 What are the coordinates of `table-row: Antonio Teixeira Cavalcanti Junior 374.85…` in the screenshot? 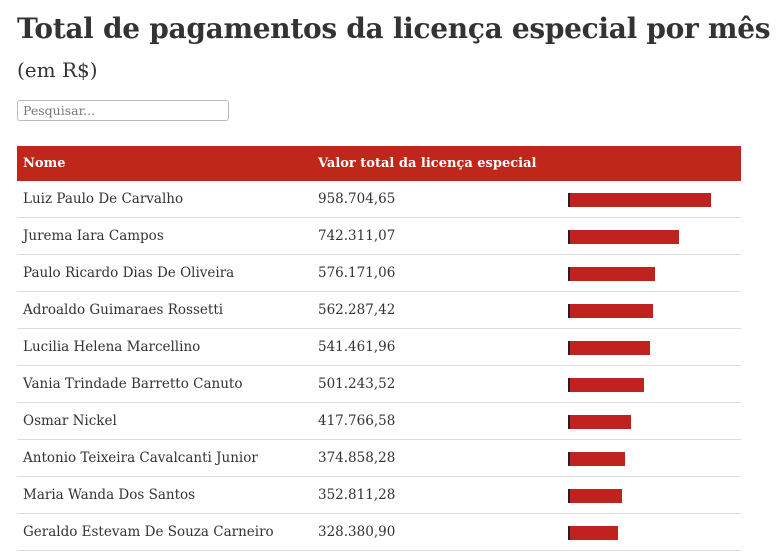 It's located at (379, 458).